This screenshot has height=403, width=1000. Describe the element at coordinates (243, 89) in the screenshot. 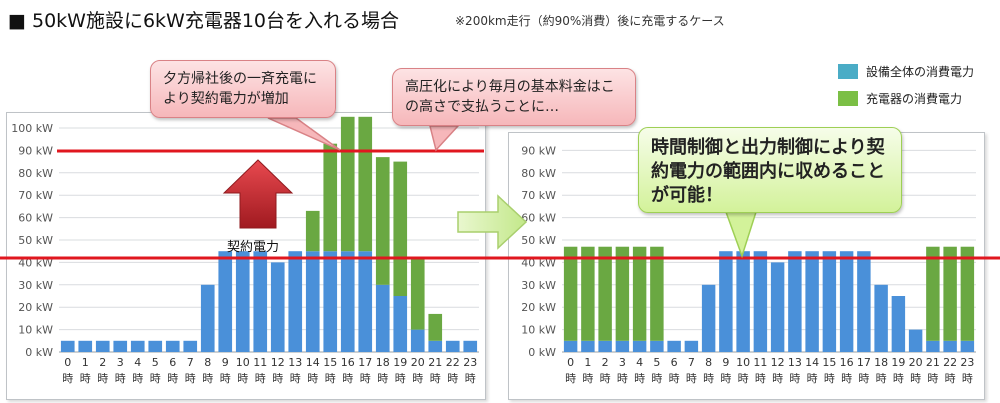

I see `callout-simultaneous-charging: 夕方帰社後の一斉充電により契約電力が増加` at that location.